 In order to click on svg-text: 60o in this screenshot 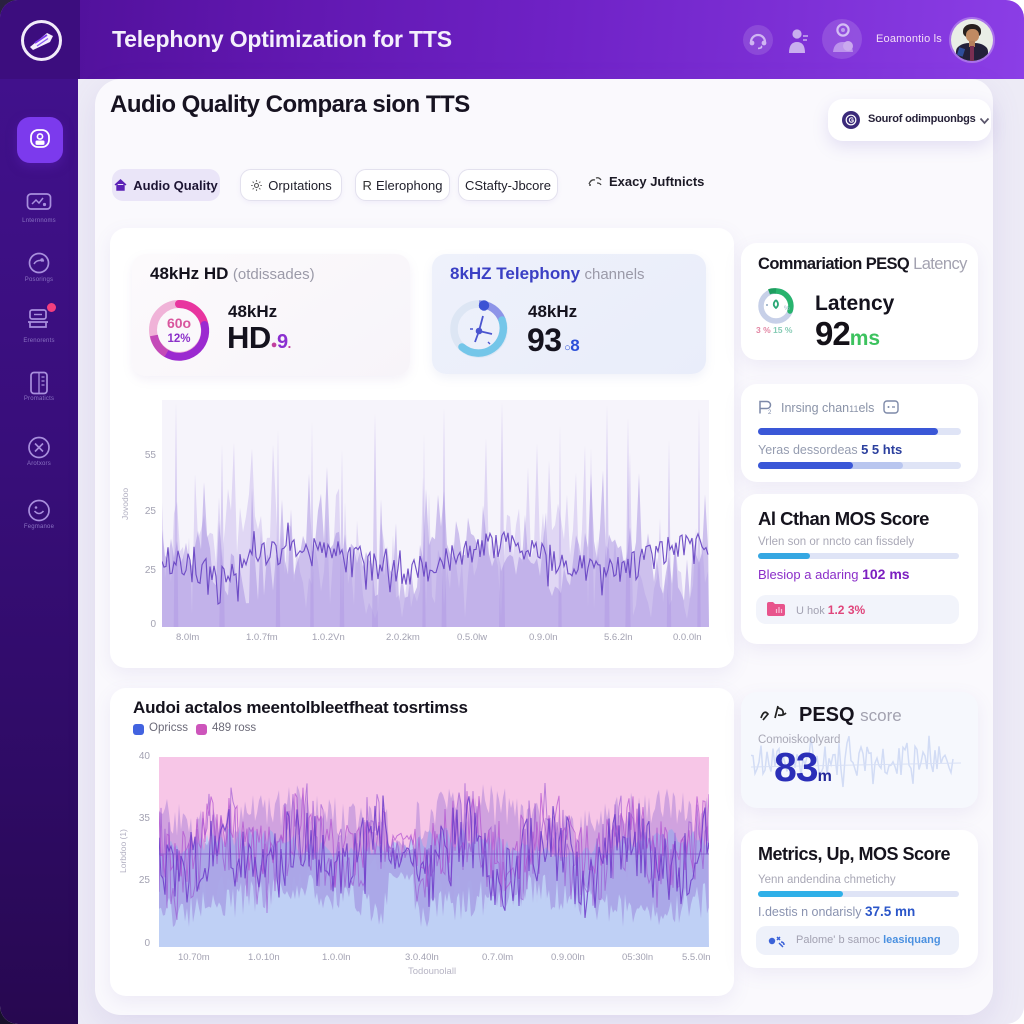, I will do `click(179, 323)`.